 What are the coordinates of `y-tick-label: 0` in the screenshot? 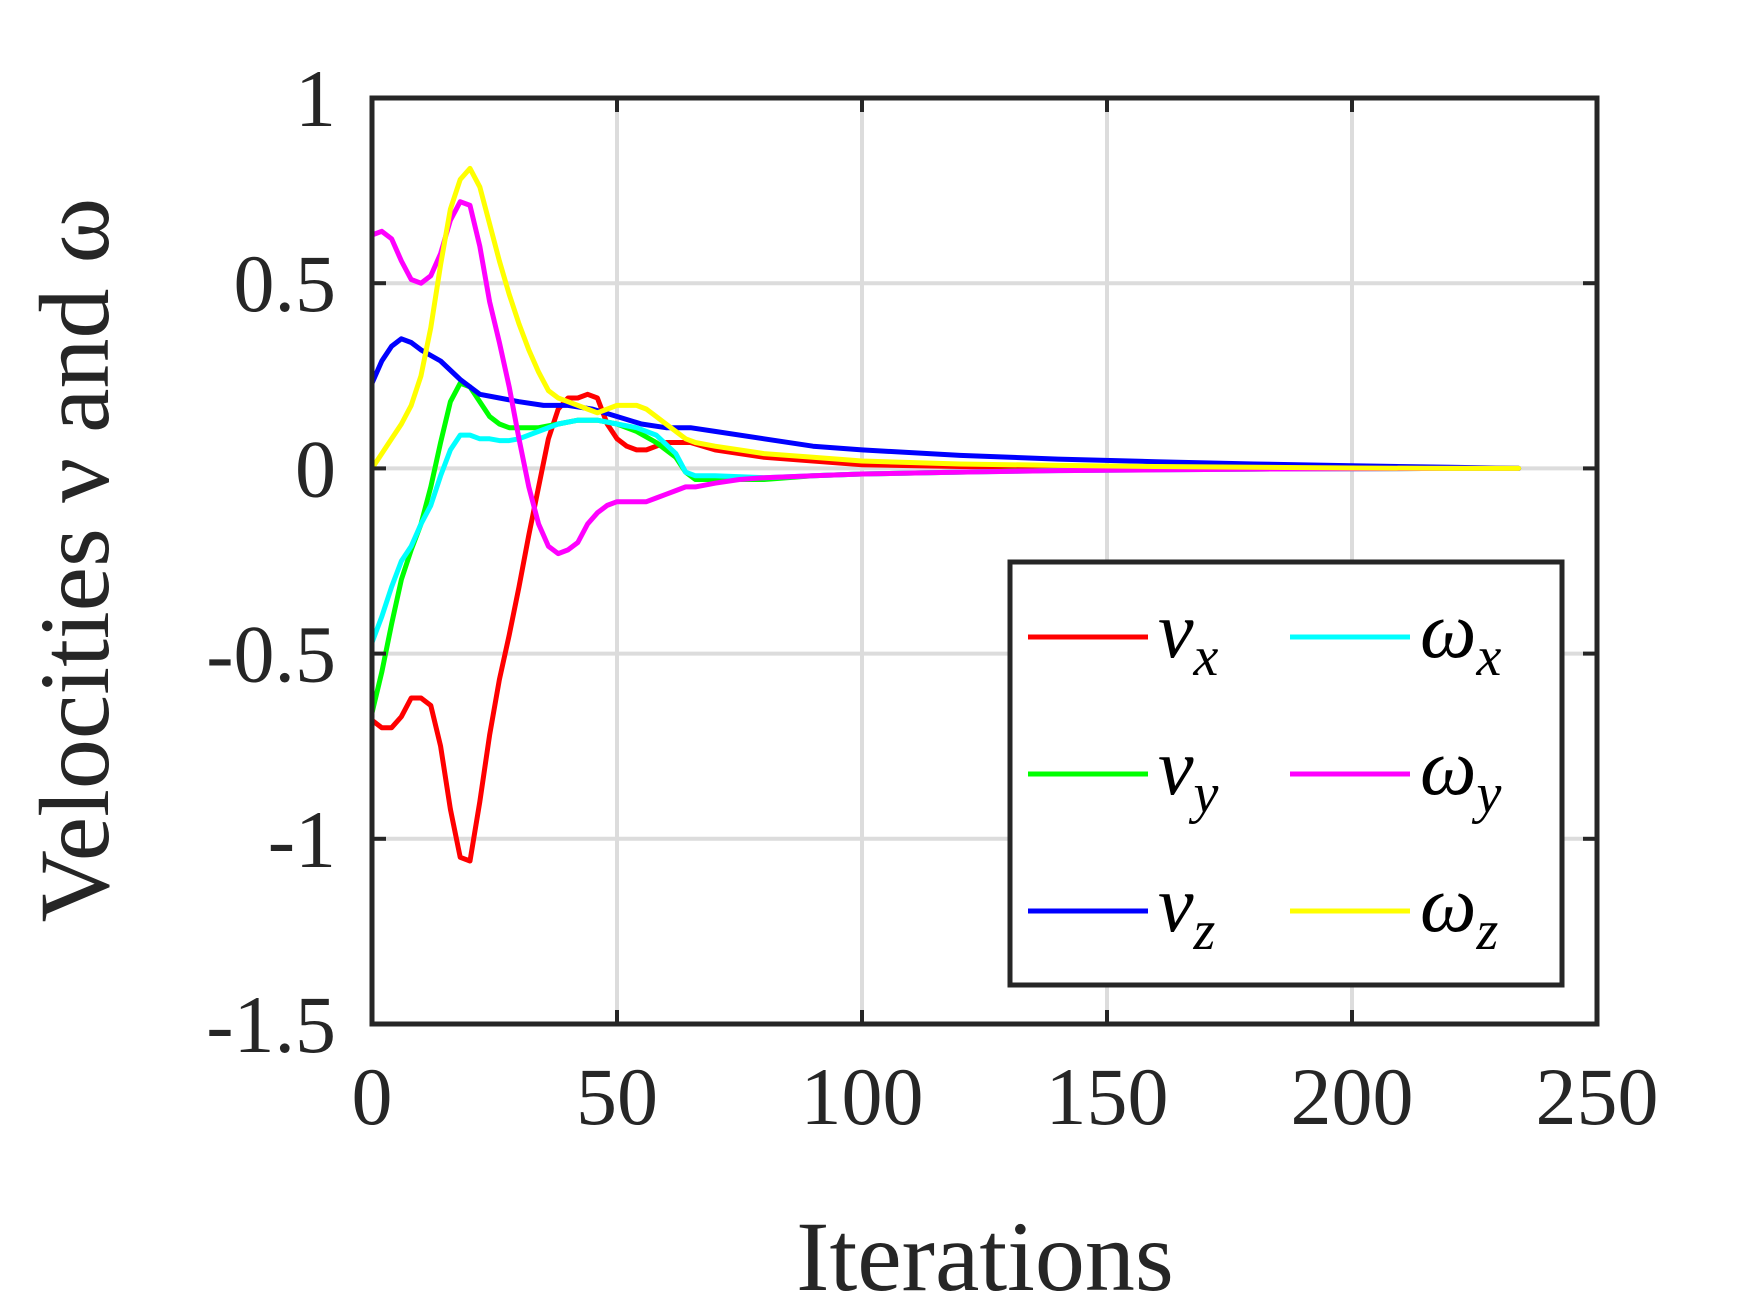 It's located at (315, 468).